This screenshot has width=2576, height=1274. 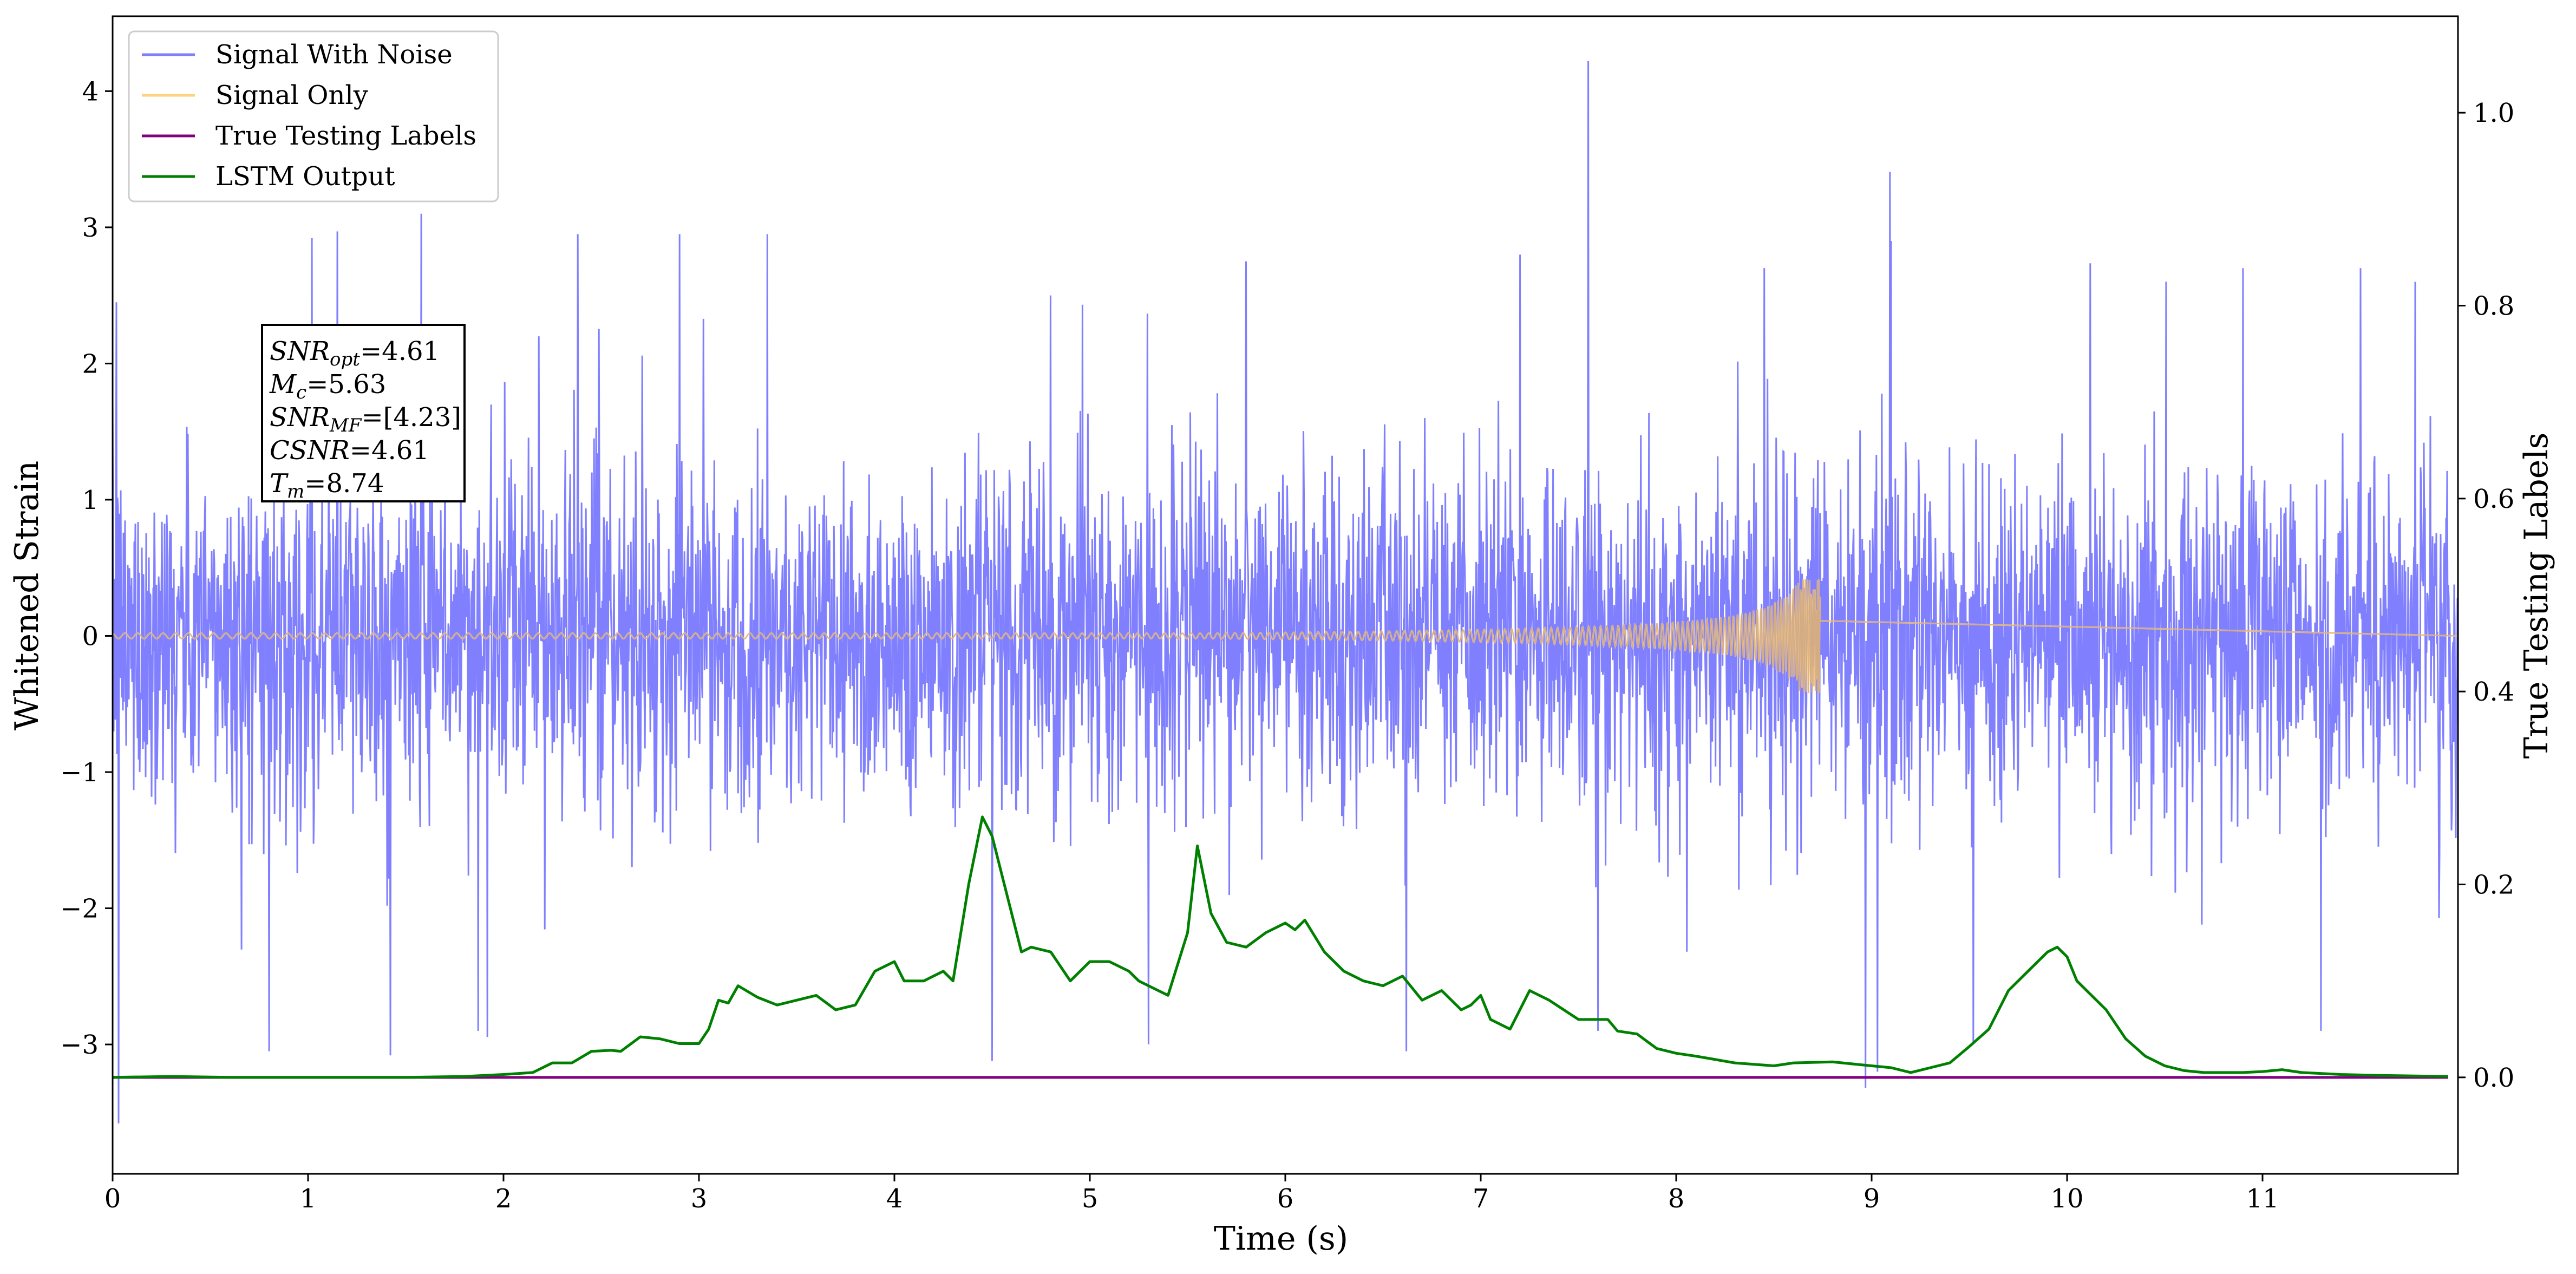 What do you see at coordinates (2486, 595) in the screenshot?
I see `y-axis-right: 0.0 0.2 0.4 0.6 0.8 1.0` at bounding box center [2486, 595].